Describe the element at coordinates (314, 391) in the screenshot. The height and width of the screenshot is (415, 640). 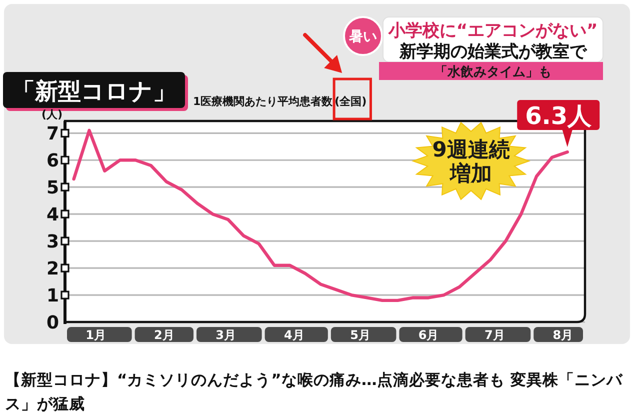
I see `text: 【新型コロナ】“カミソリのんだよう”な喉の痛み…点滴必要な患者も 変異株「ニンバス」が猛威` at that location.